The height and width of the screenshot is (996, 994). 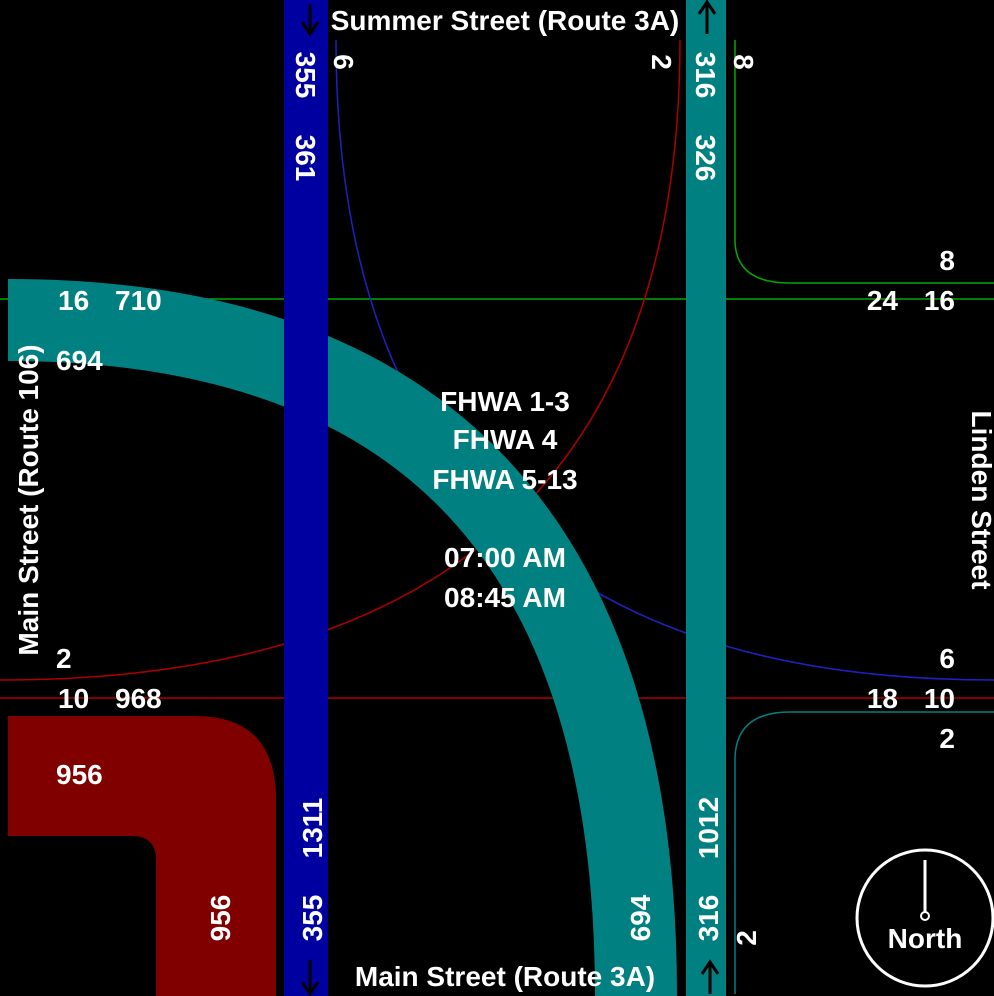 What do you see at coordinates (73, 300) in the screenshot?
I see `west-left-small: 16` at bounding box center [73, 300].